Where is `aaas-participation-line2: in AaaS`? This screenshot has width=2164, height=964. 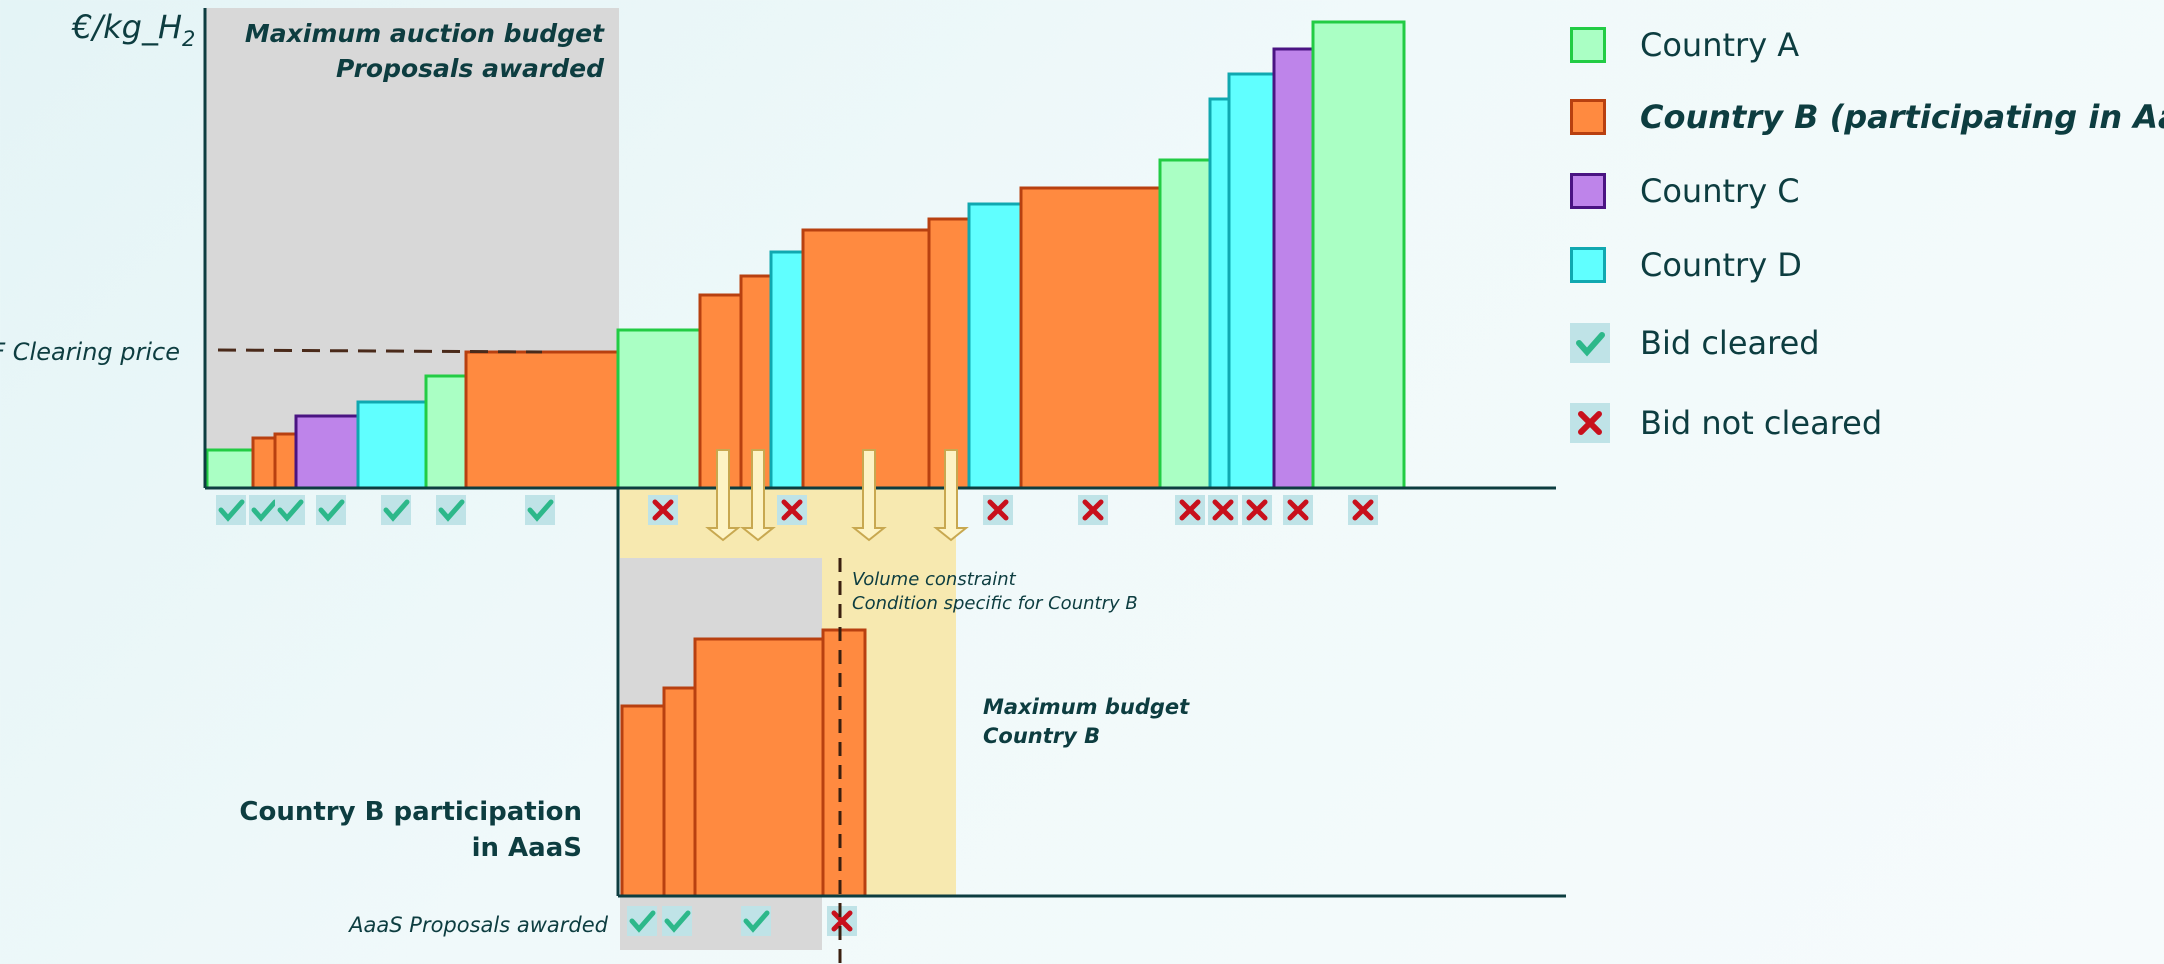 aaas-participation-line2: in AaaS is located at coordinates (527, 848).